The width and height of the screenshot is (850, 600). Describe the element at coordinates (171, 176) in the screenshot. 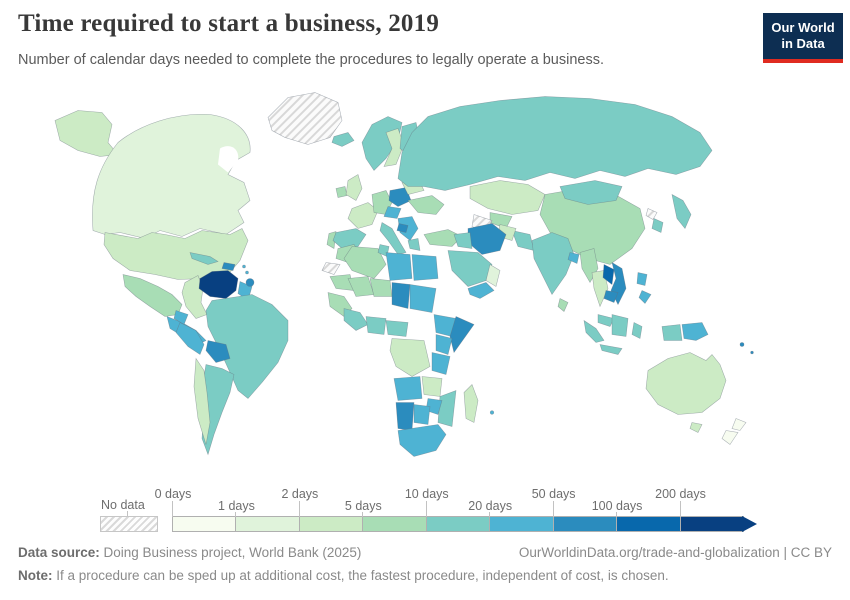

I see `country-canada` at that location.